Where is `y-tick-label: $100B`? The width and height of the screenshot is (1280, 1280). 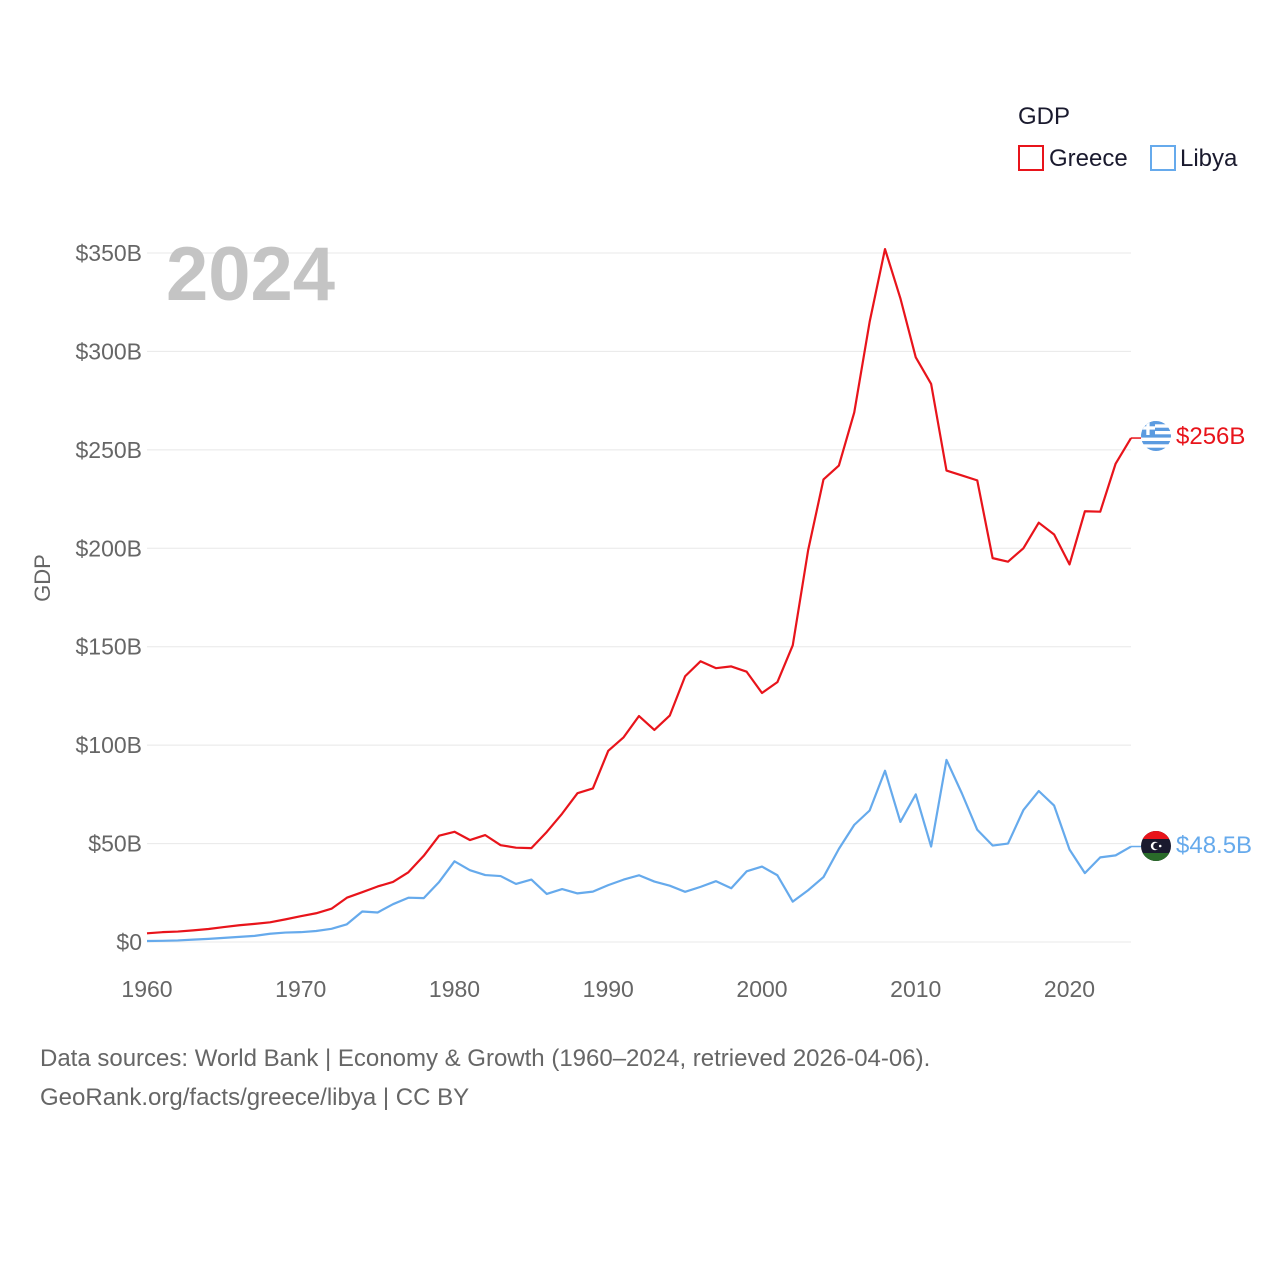
y-tick-label: $100B is located at coordinates (108, 745).